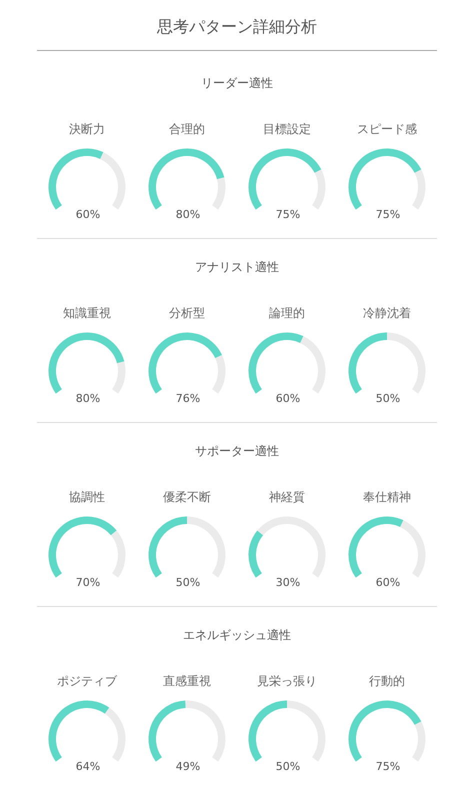  What do you see at coordinates (87, 129) in the screenshot?
I see `chart-title: 決断力` at bounding box center [87, 129].